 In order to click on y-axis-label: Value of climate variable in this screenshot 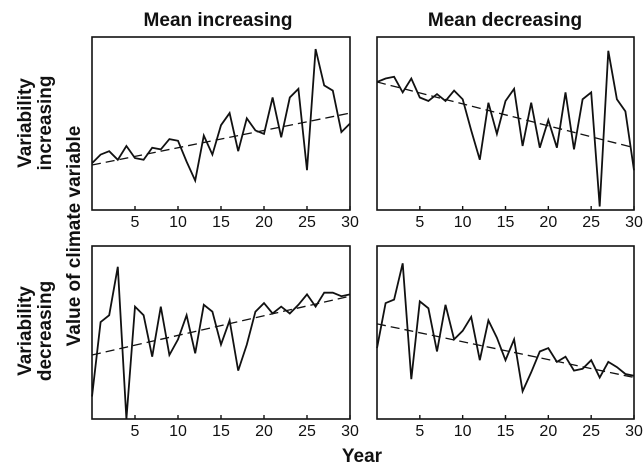, I will do `click(74, 236)`.